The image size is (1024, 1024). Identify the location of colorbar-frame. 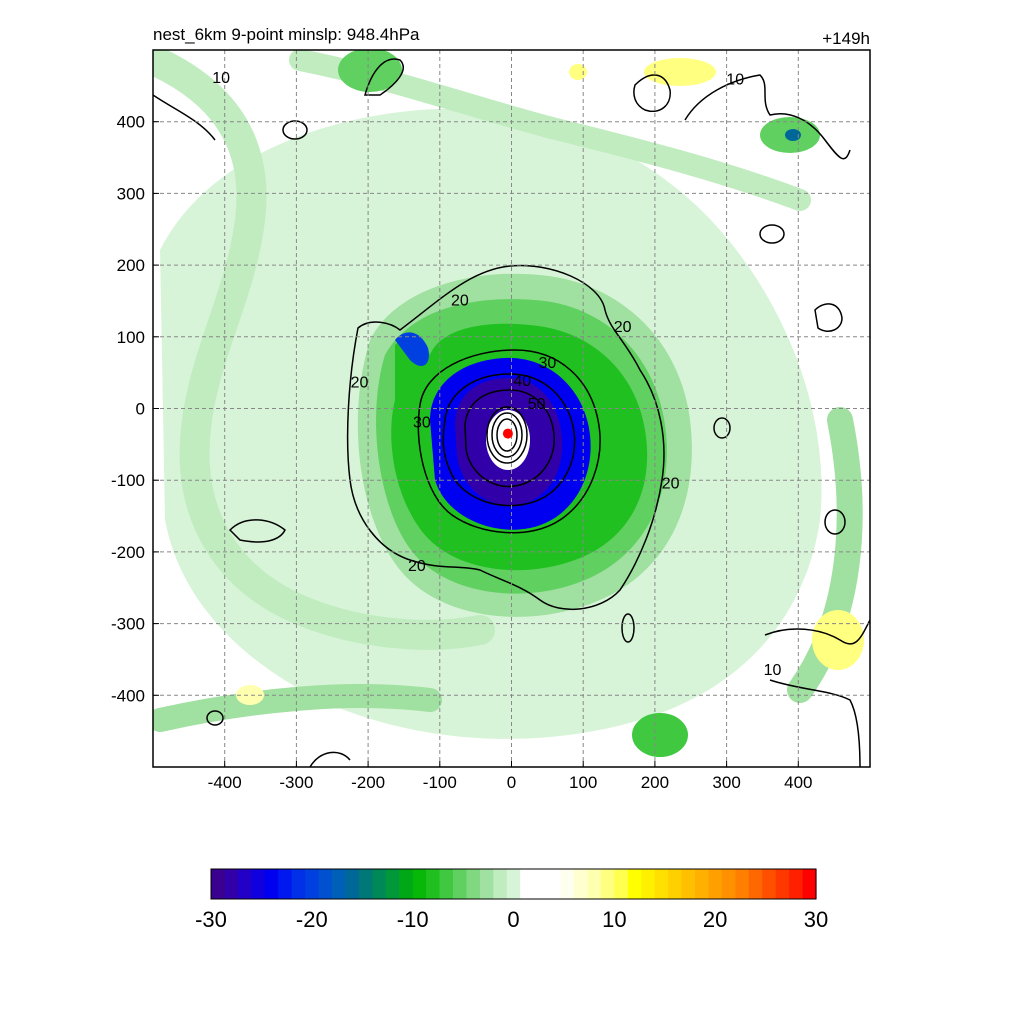
(513, 884).